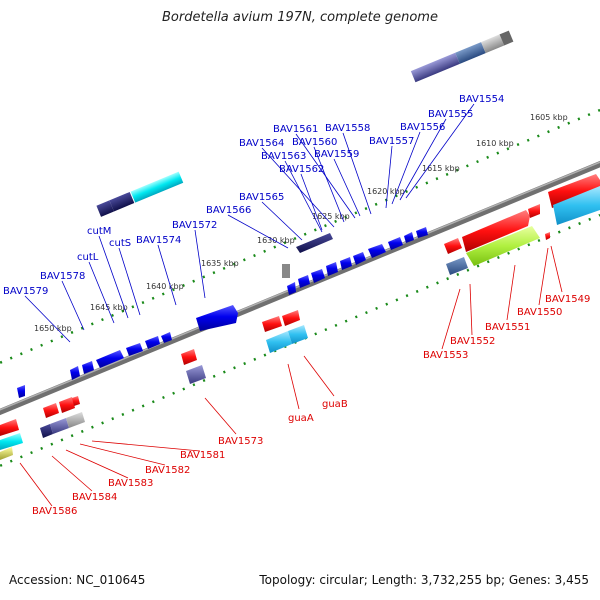 The height and width of the screenshot is (600, 600). I want to click on gene-label: BAV1557, so click(391, 141).